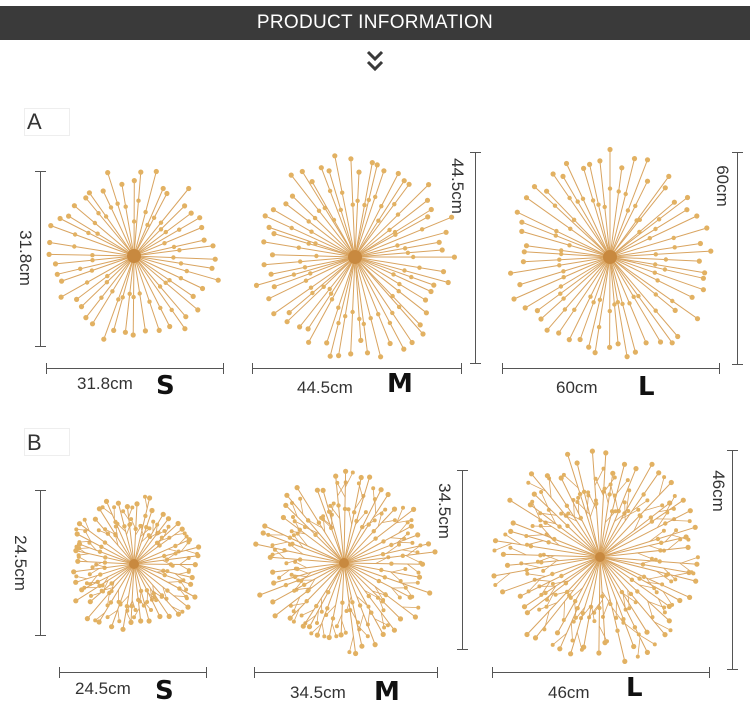  What do you see at coordinates (318, 692) in the screenshot?
I see `product-b-m-width: 34.5cm` at bounding box center [318, 692].